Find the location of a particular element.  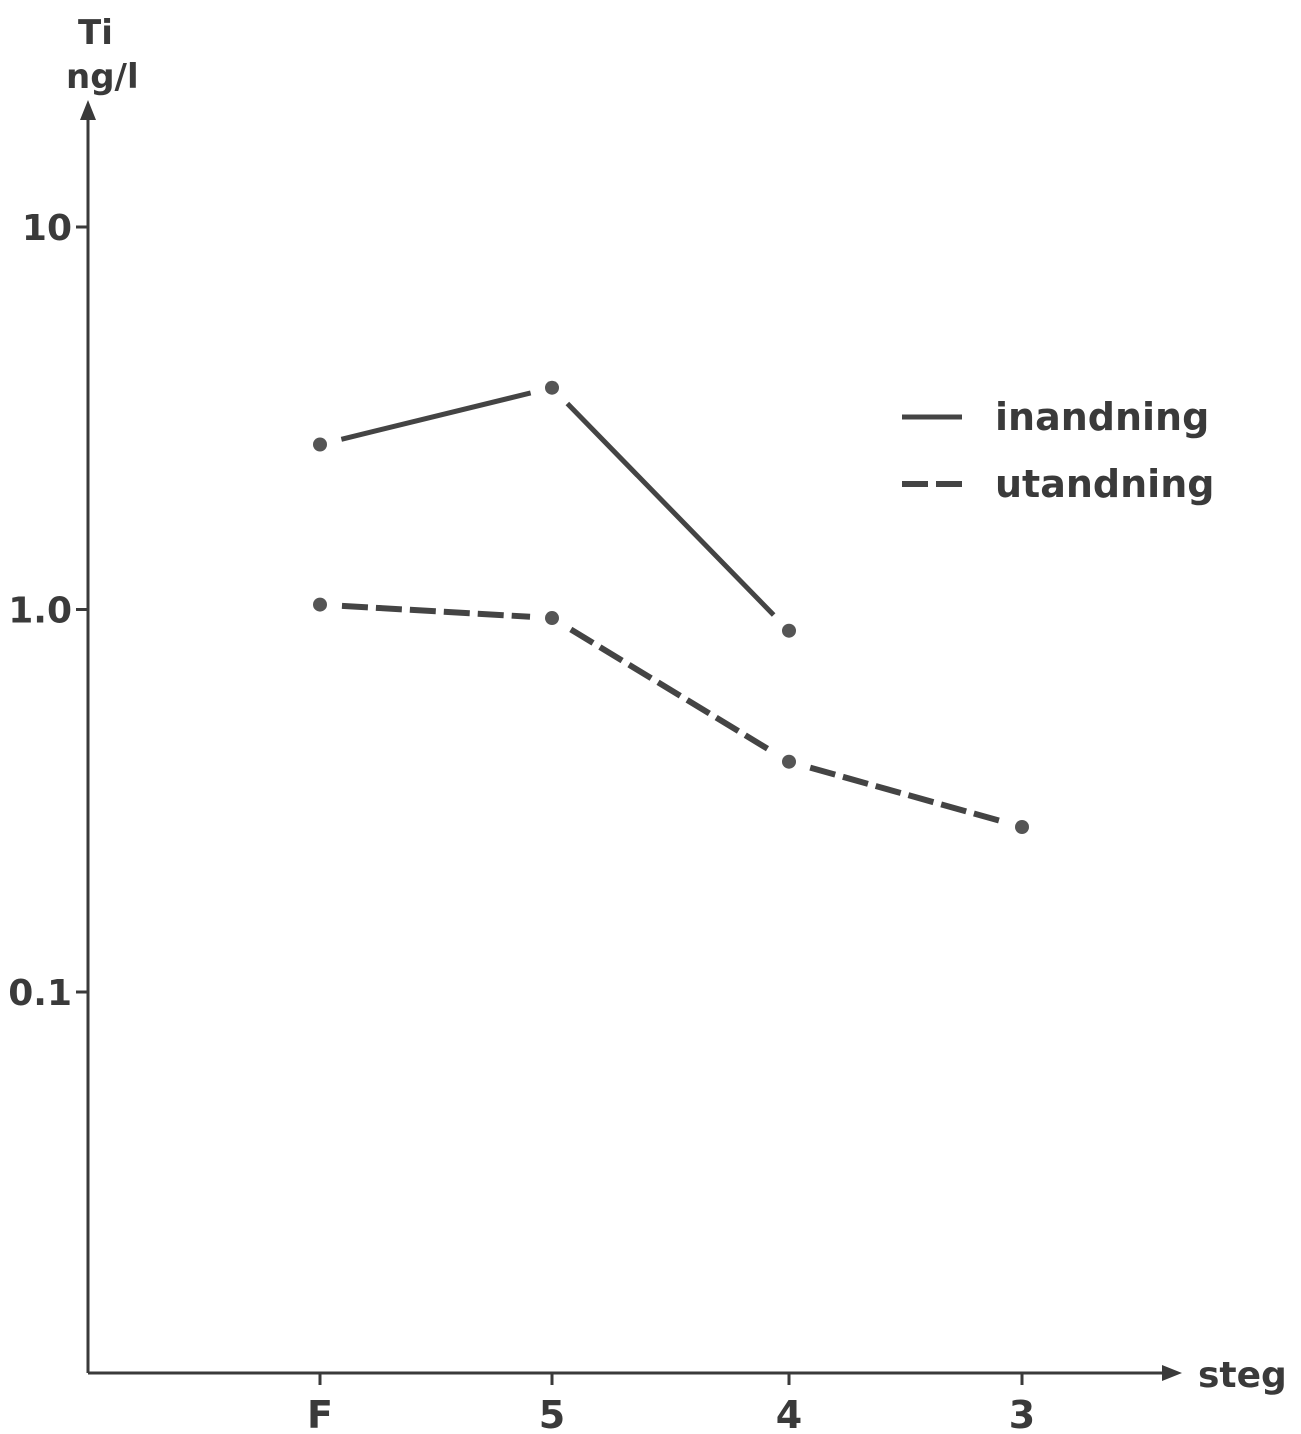

y-axis-label-line1: Ti is located at coordinates (95, 33).